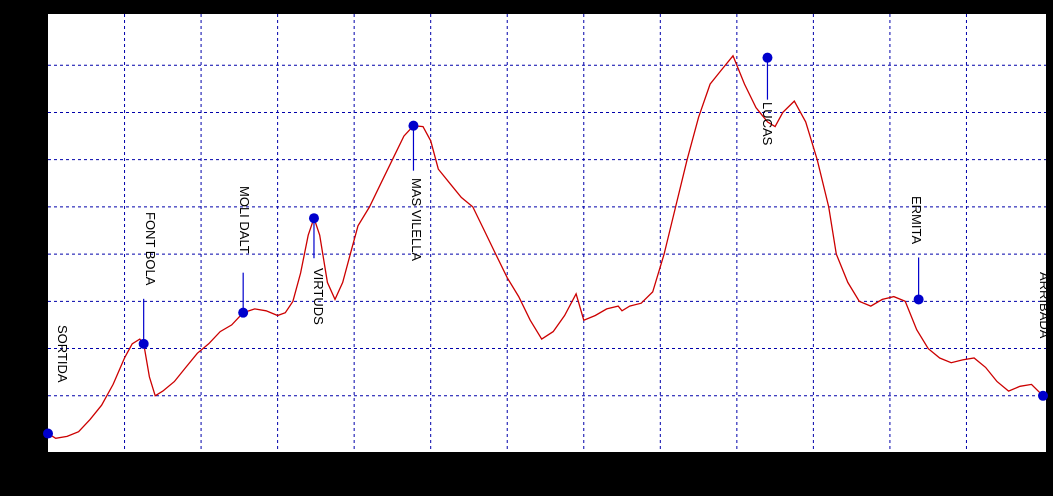 This screenshot has width=1053, height=496. Describe the element at coordinates (737, 462) in the screenshot. I see `x-tick-label: 18.00` at that location.